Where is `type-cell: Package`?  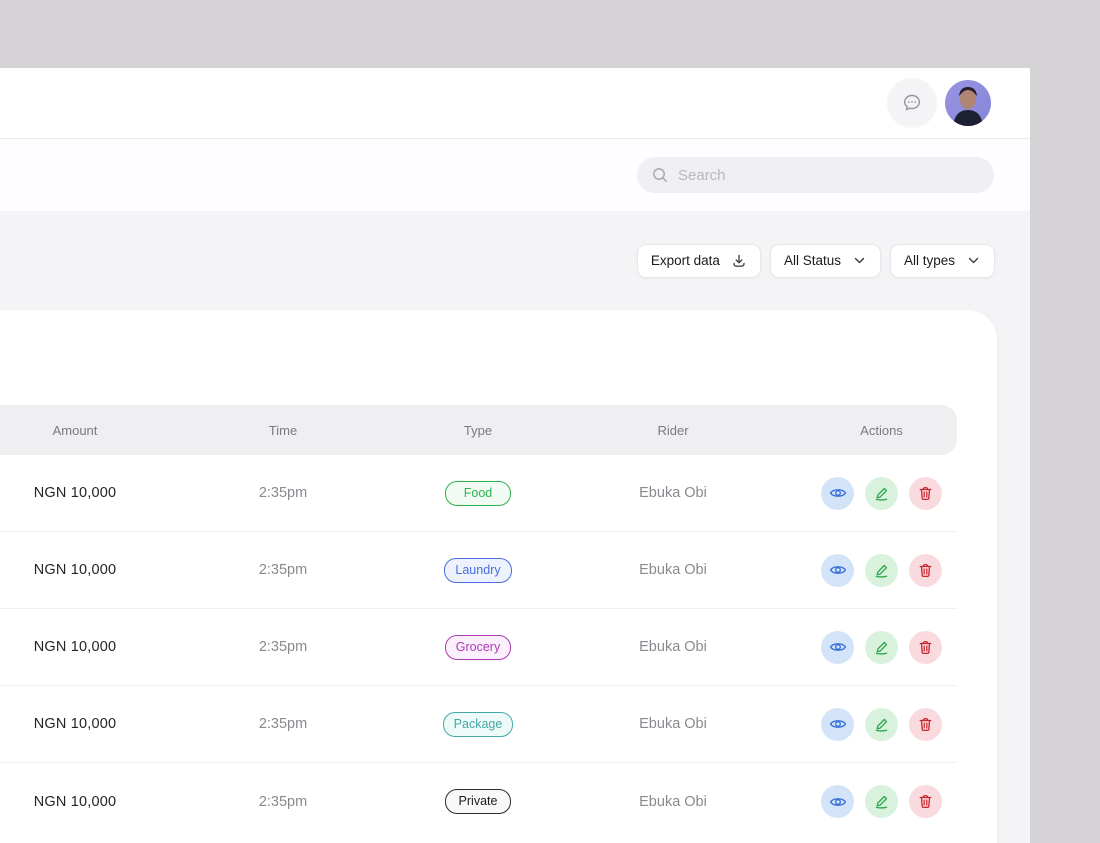 type-cell: Package is located at coordinates (478, 724).